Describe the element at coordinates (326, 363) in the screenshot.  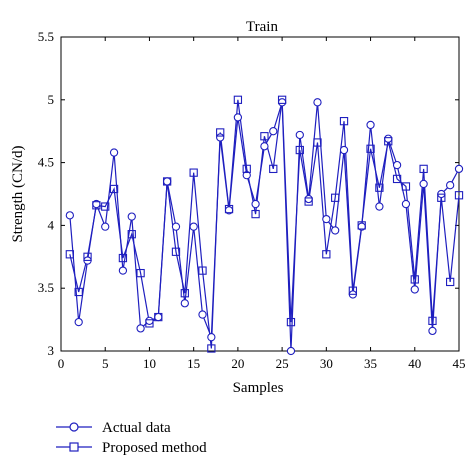
I see `x-tick-label: 30` at that location.